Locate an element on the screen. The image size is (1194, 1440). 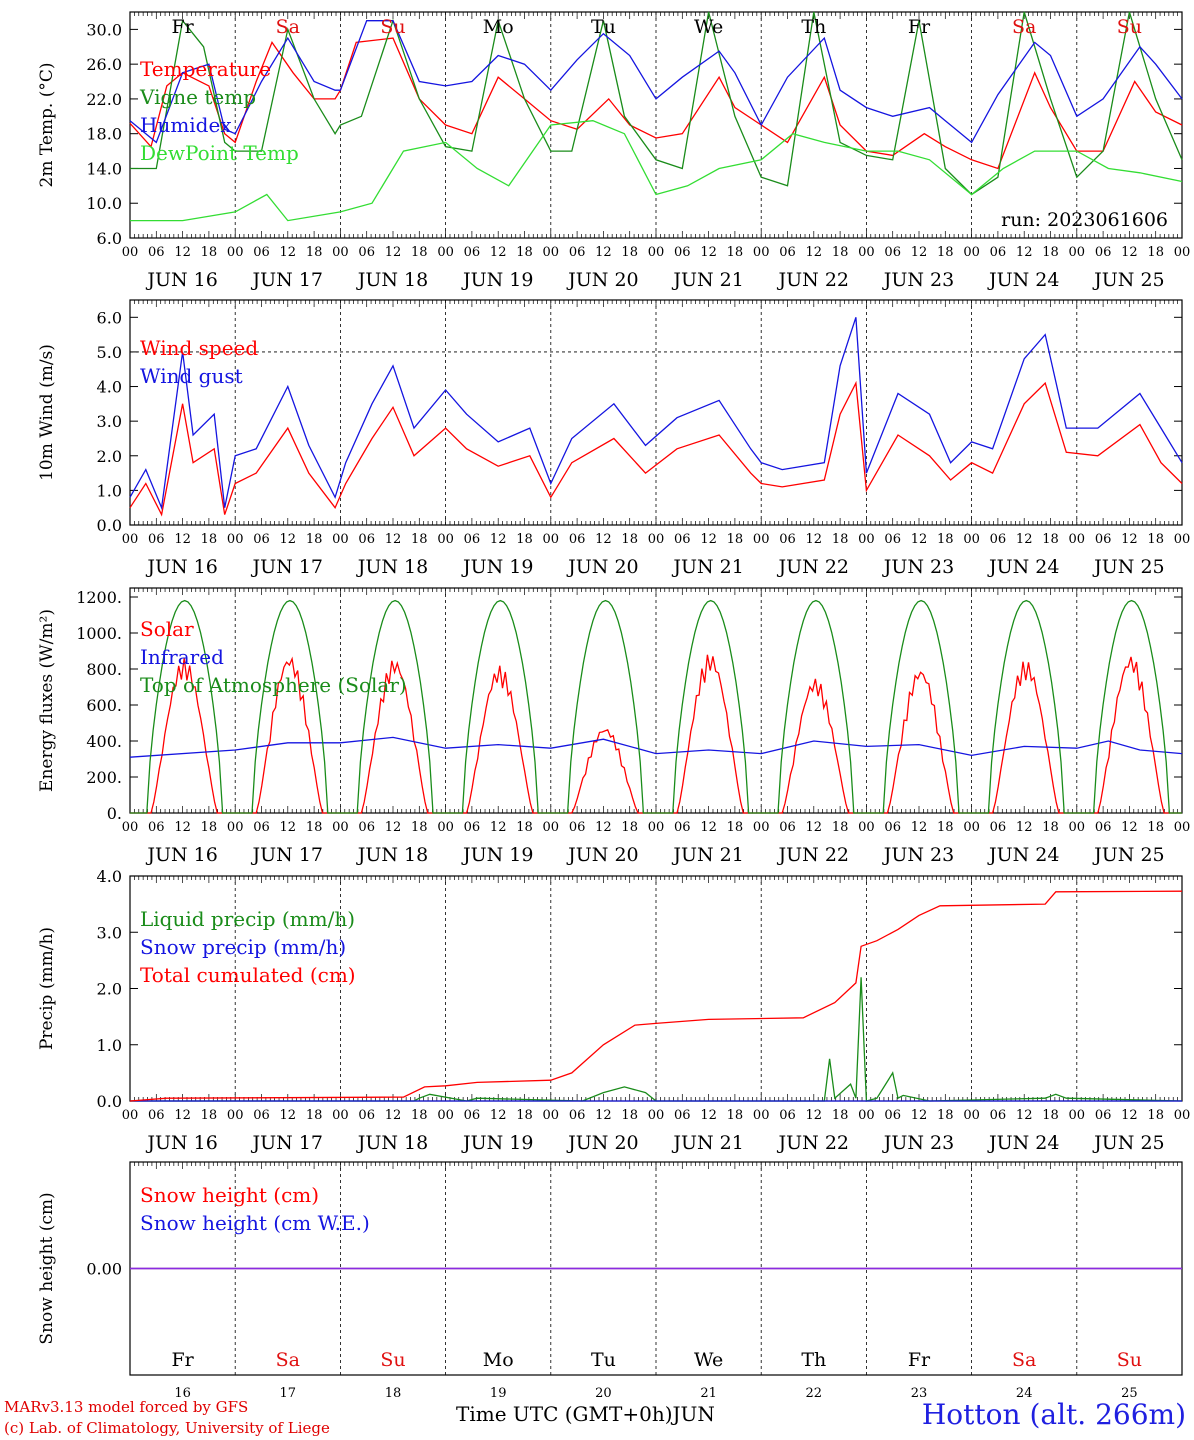
weekday-label: Mo is located at coordinates (498, 27).